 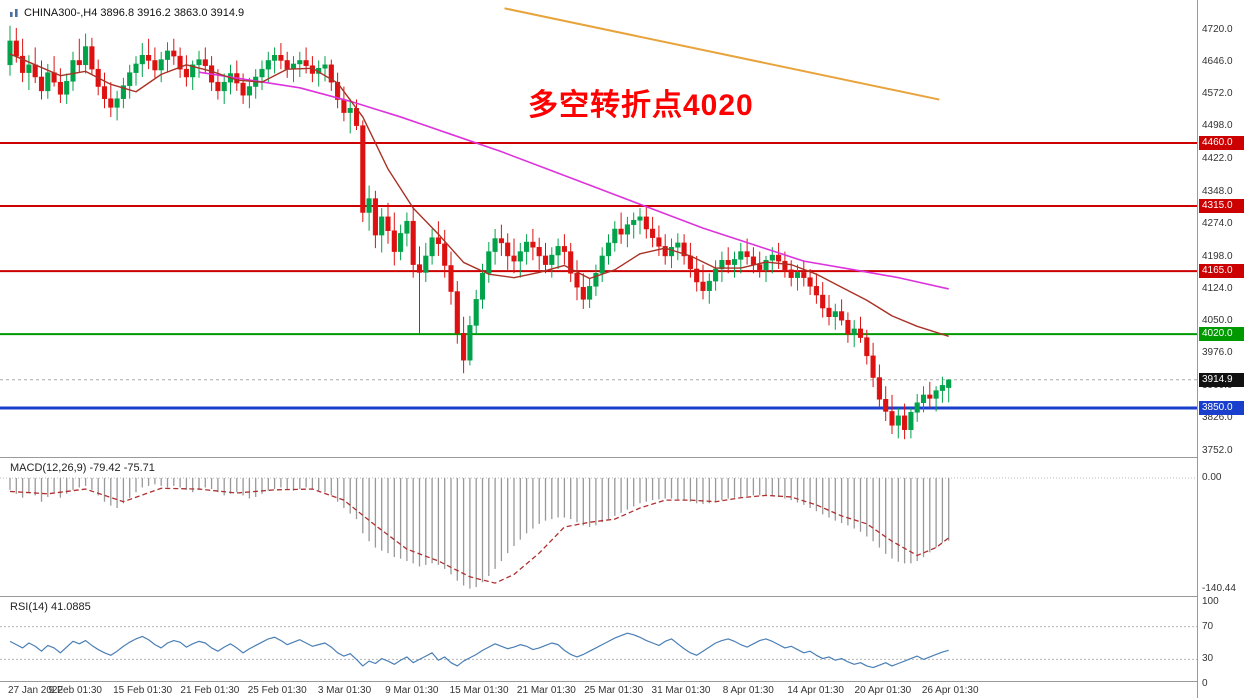 I want to click on time-tick: 31 Mar 01:30, so click(x=681, y=690).